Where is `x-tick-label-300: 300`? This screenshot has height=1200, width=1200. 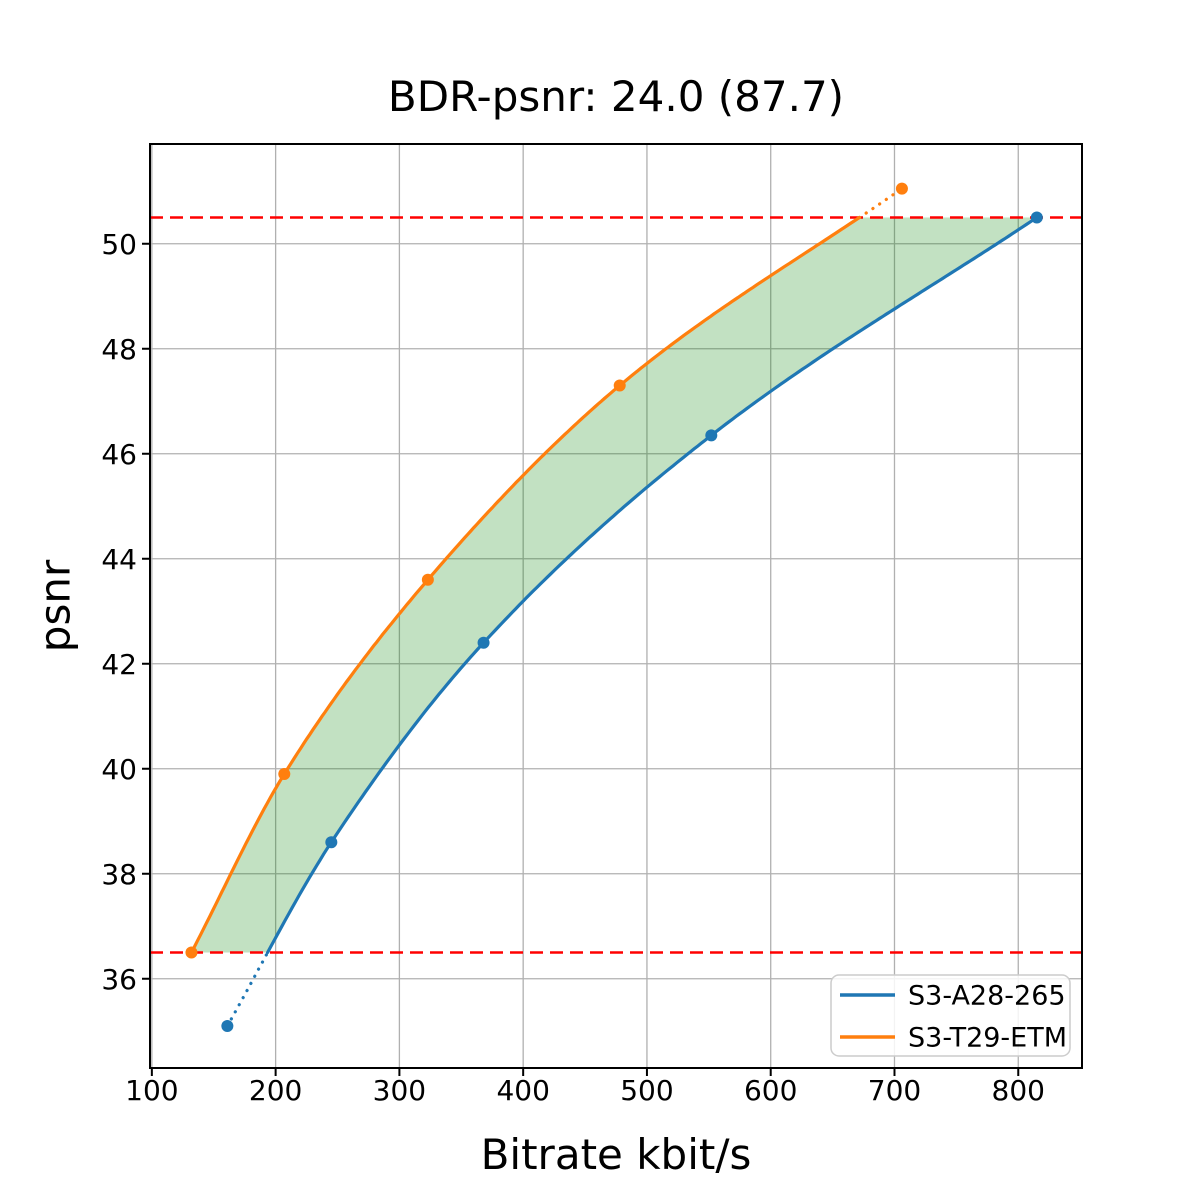 x-tick-label-300: 300 is located at coordinates (399, 1090).